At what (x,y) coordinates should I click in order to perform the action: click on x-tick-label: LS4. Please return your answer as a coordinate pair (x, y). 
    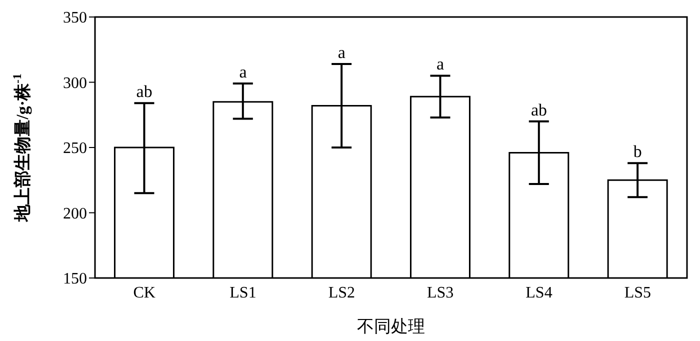
    Looking at the image, I should click on (539, 293).